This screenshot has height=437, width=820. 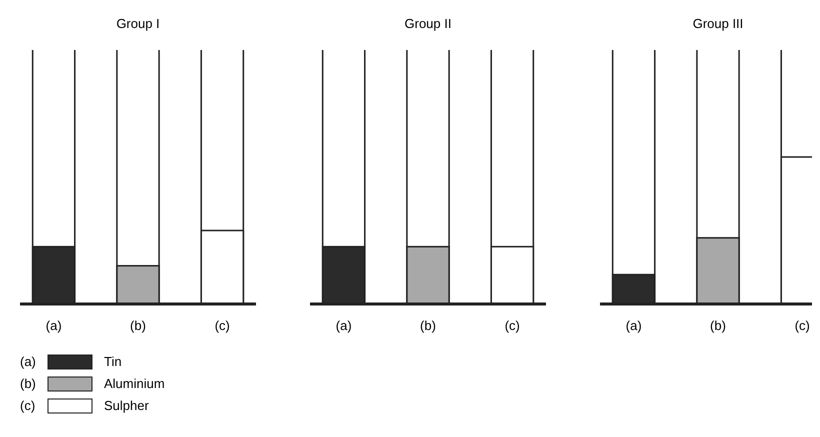 I want to click on text: Group II, so click(x=428, y=23).